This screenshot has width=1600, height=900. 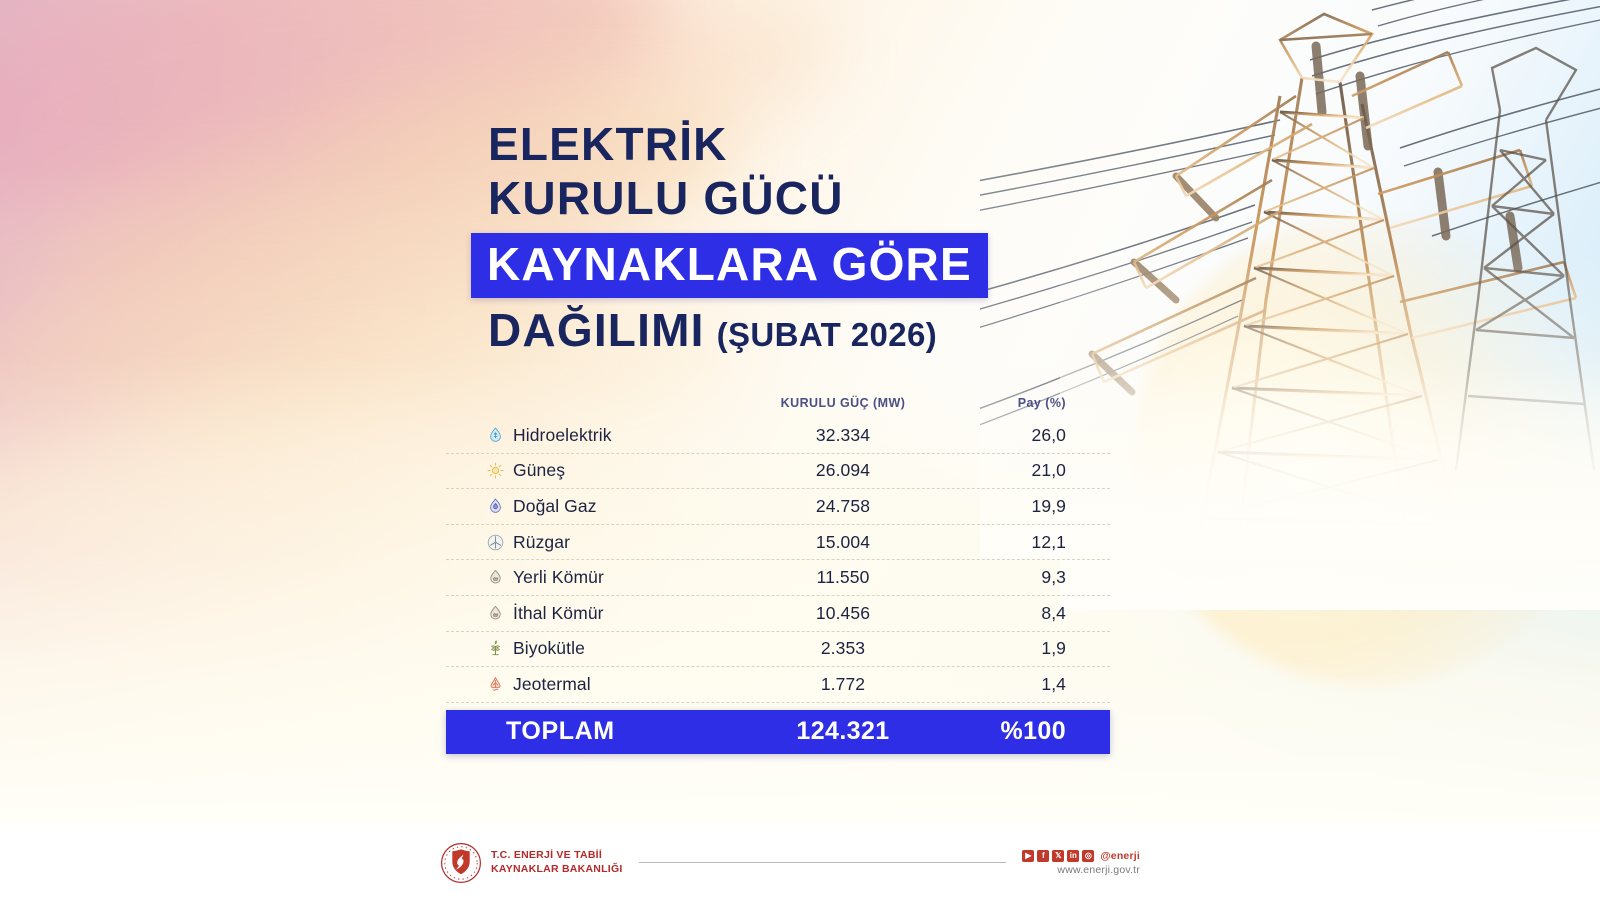 I want to click on source-name: Biyokütle, so click(x=549, y=648).